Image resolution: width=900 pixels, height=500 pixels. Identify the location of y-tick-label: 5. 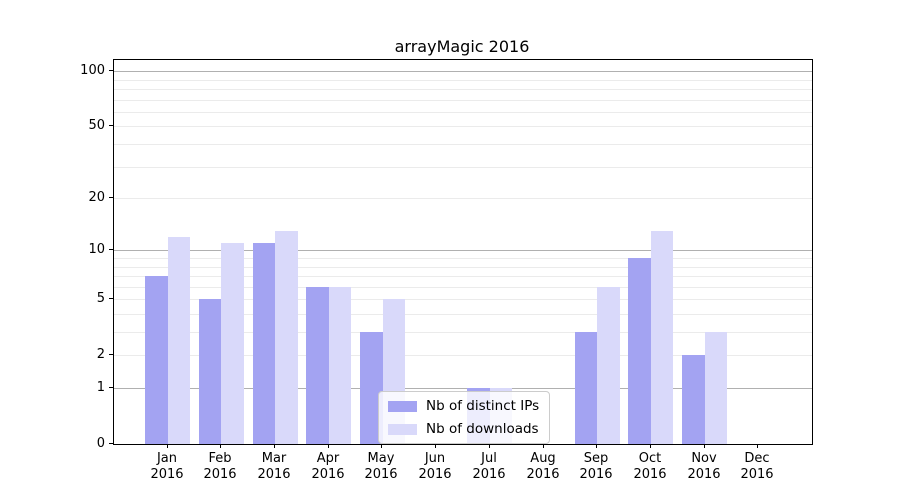
(100, 298).